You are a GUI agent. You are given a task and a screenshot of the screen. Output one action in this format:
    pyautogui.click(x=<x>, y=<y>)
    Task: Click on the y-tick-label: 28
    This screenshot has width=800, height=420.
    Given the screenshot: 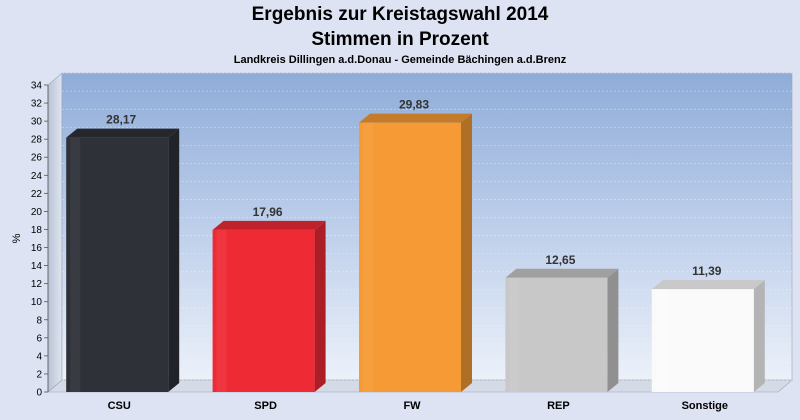 What is the action you would take?
    pyautogui.click(x=37, y=140)
    